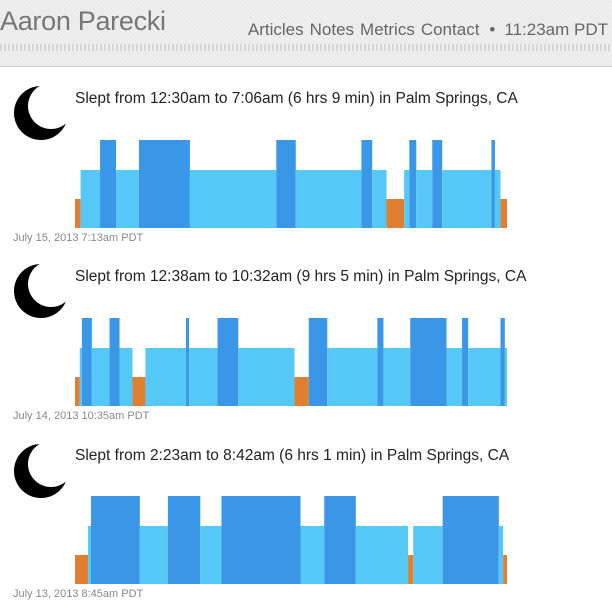  I want to click on nav-notes: Notes, so click(332, 29).